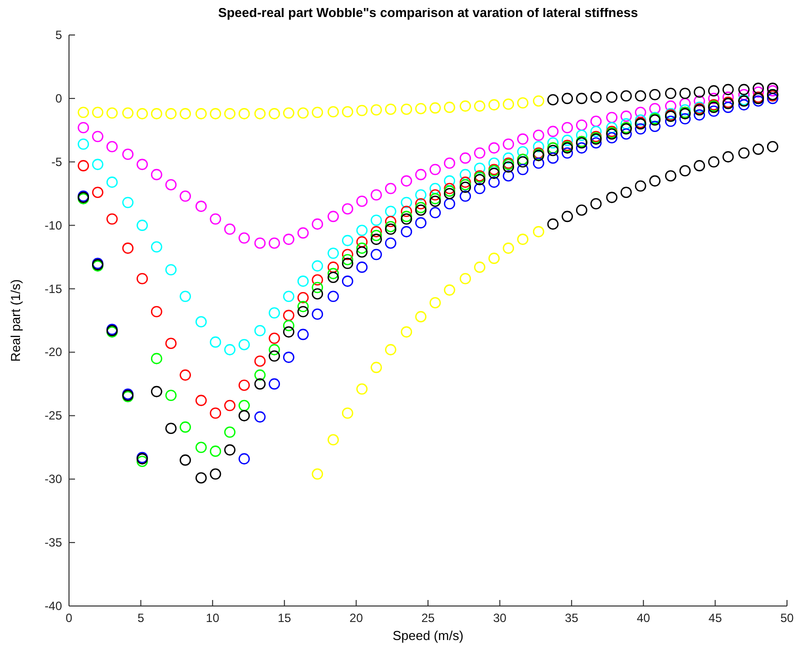  I want to click on y-tick-label: -35, so click(53, 543).